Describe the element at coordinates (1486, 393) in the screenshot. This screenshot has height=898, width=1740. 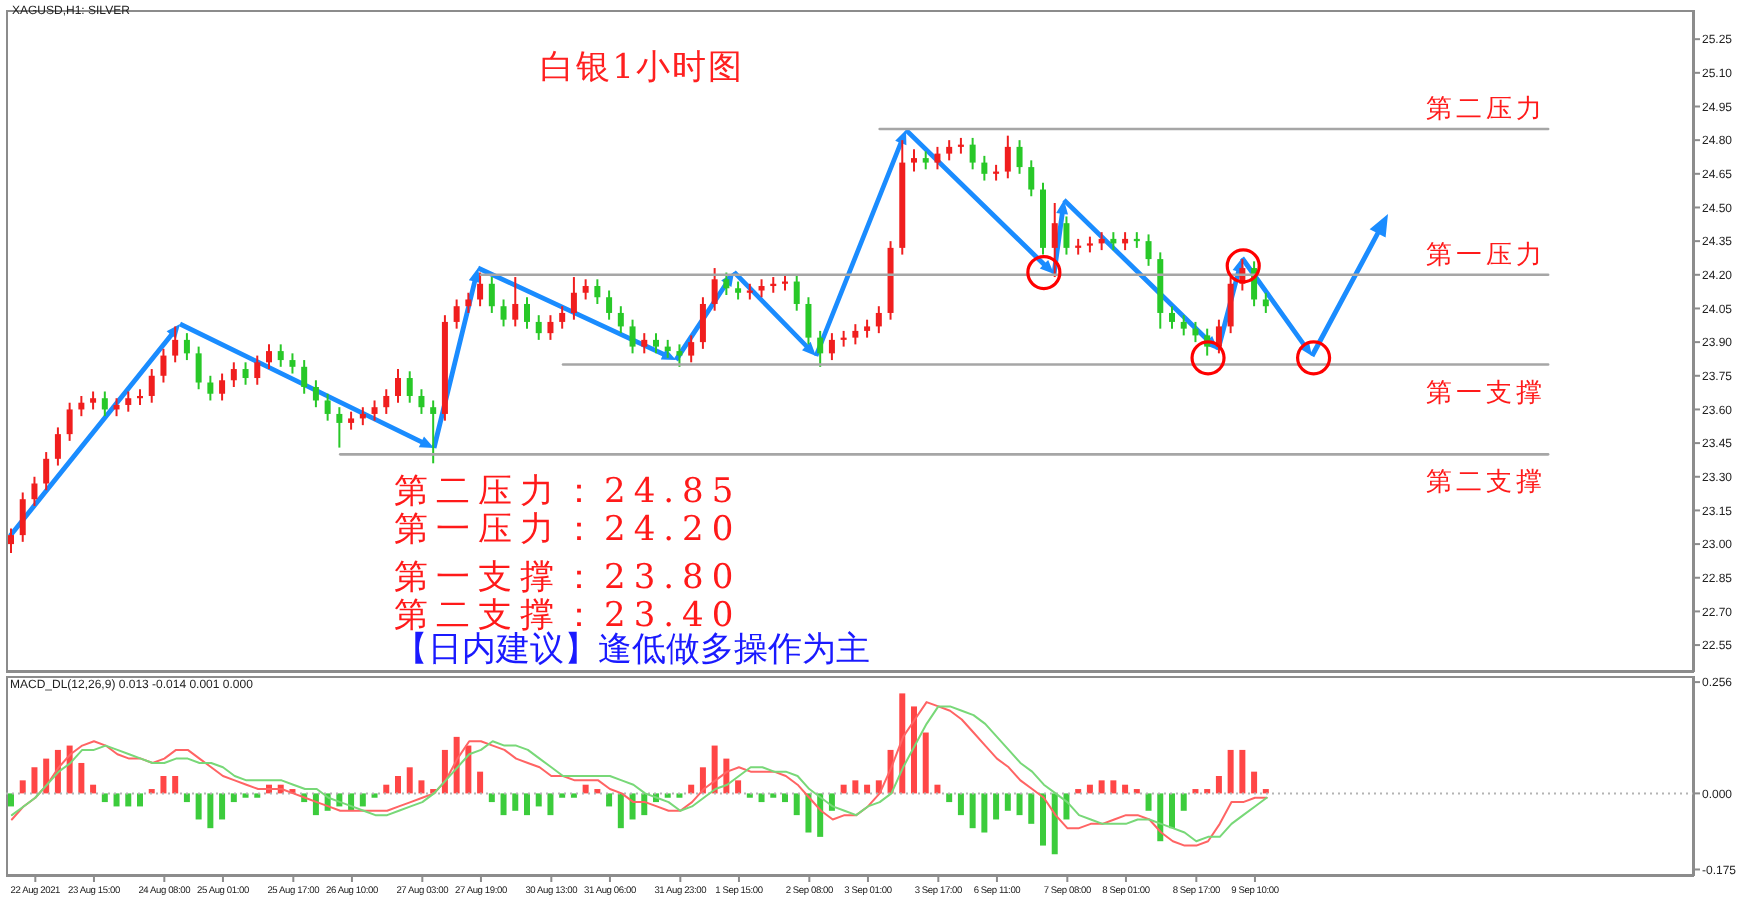
I see `series-label: 第一支撑` at that location.